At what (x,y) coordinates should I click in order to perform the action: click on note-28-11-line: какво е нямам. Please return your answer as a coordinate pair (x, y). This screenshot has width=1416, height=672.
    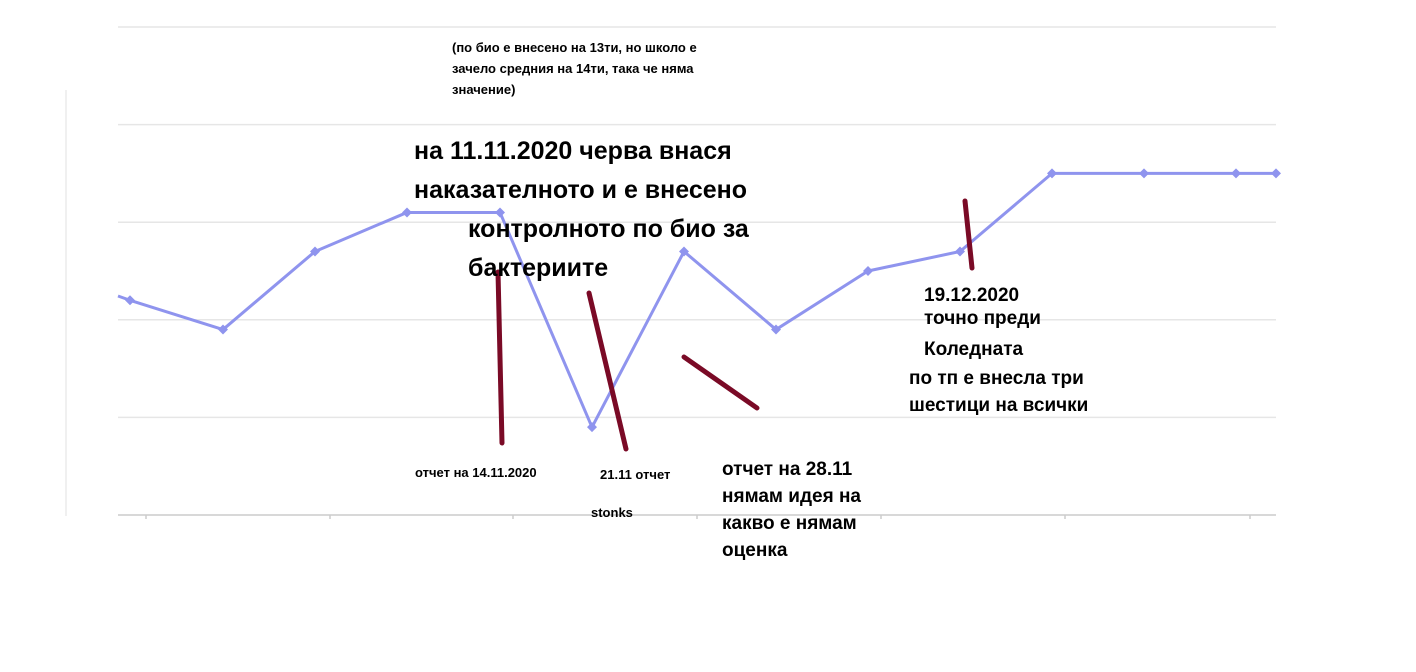
    Looking at the image, I should click on (789, 523).